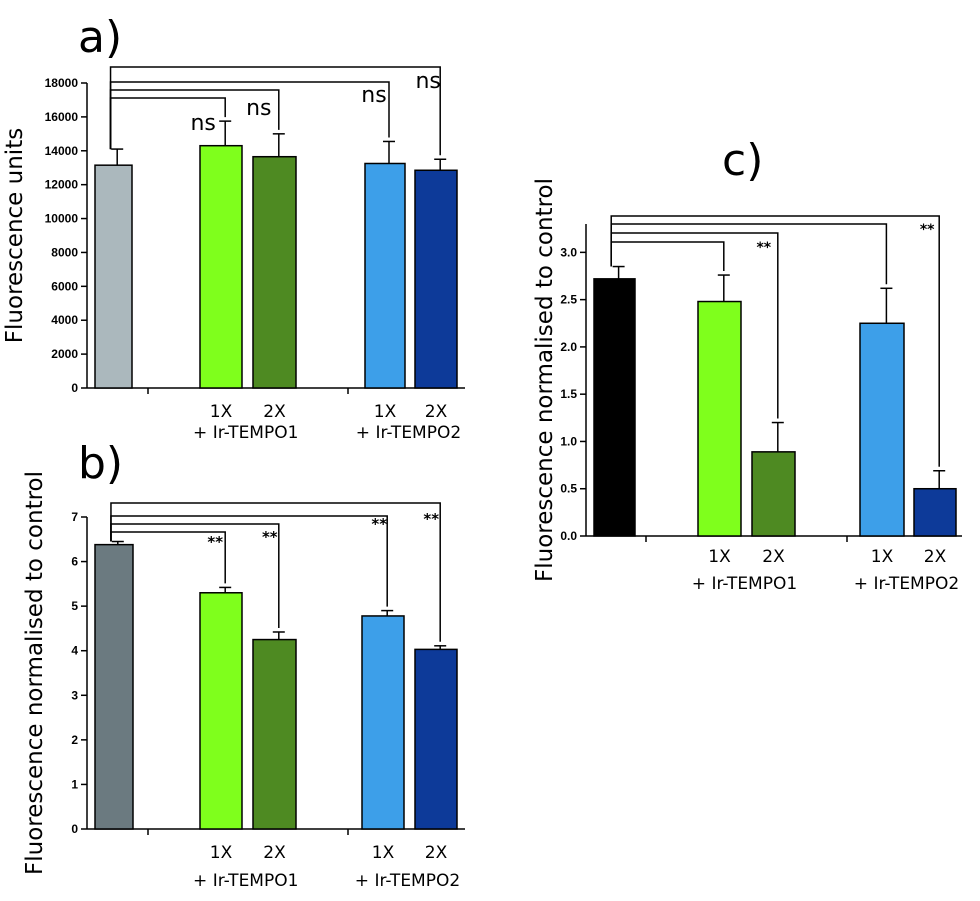 The image size is (980, 901). Describe the element at coordinates (15, 235) in the screenshot. I see `y-axis-label: Fluorescence units` at that location.